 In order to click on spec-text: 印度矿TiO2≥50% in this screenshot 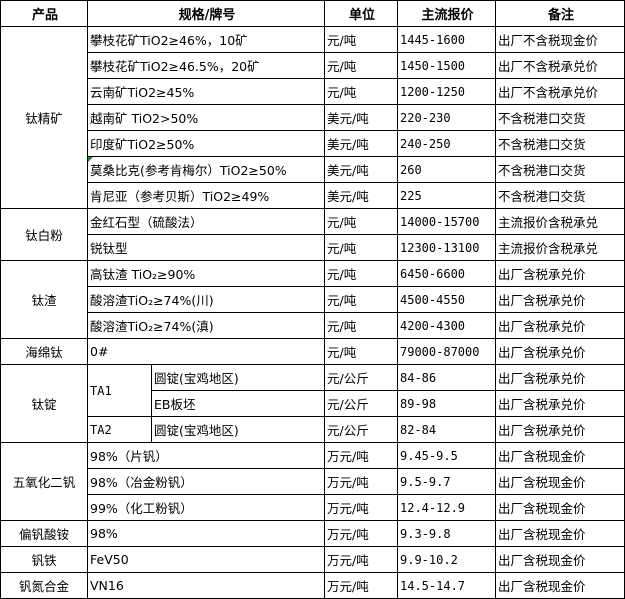, I will do `click(142, 144)`.